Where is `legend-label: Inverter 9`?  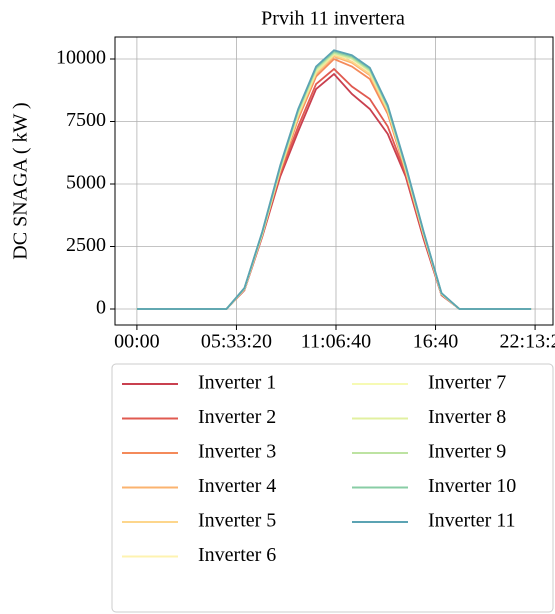
legend-label: Inverter 9 is located at coordinates (467, 452).